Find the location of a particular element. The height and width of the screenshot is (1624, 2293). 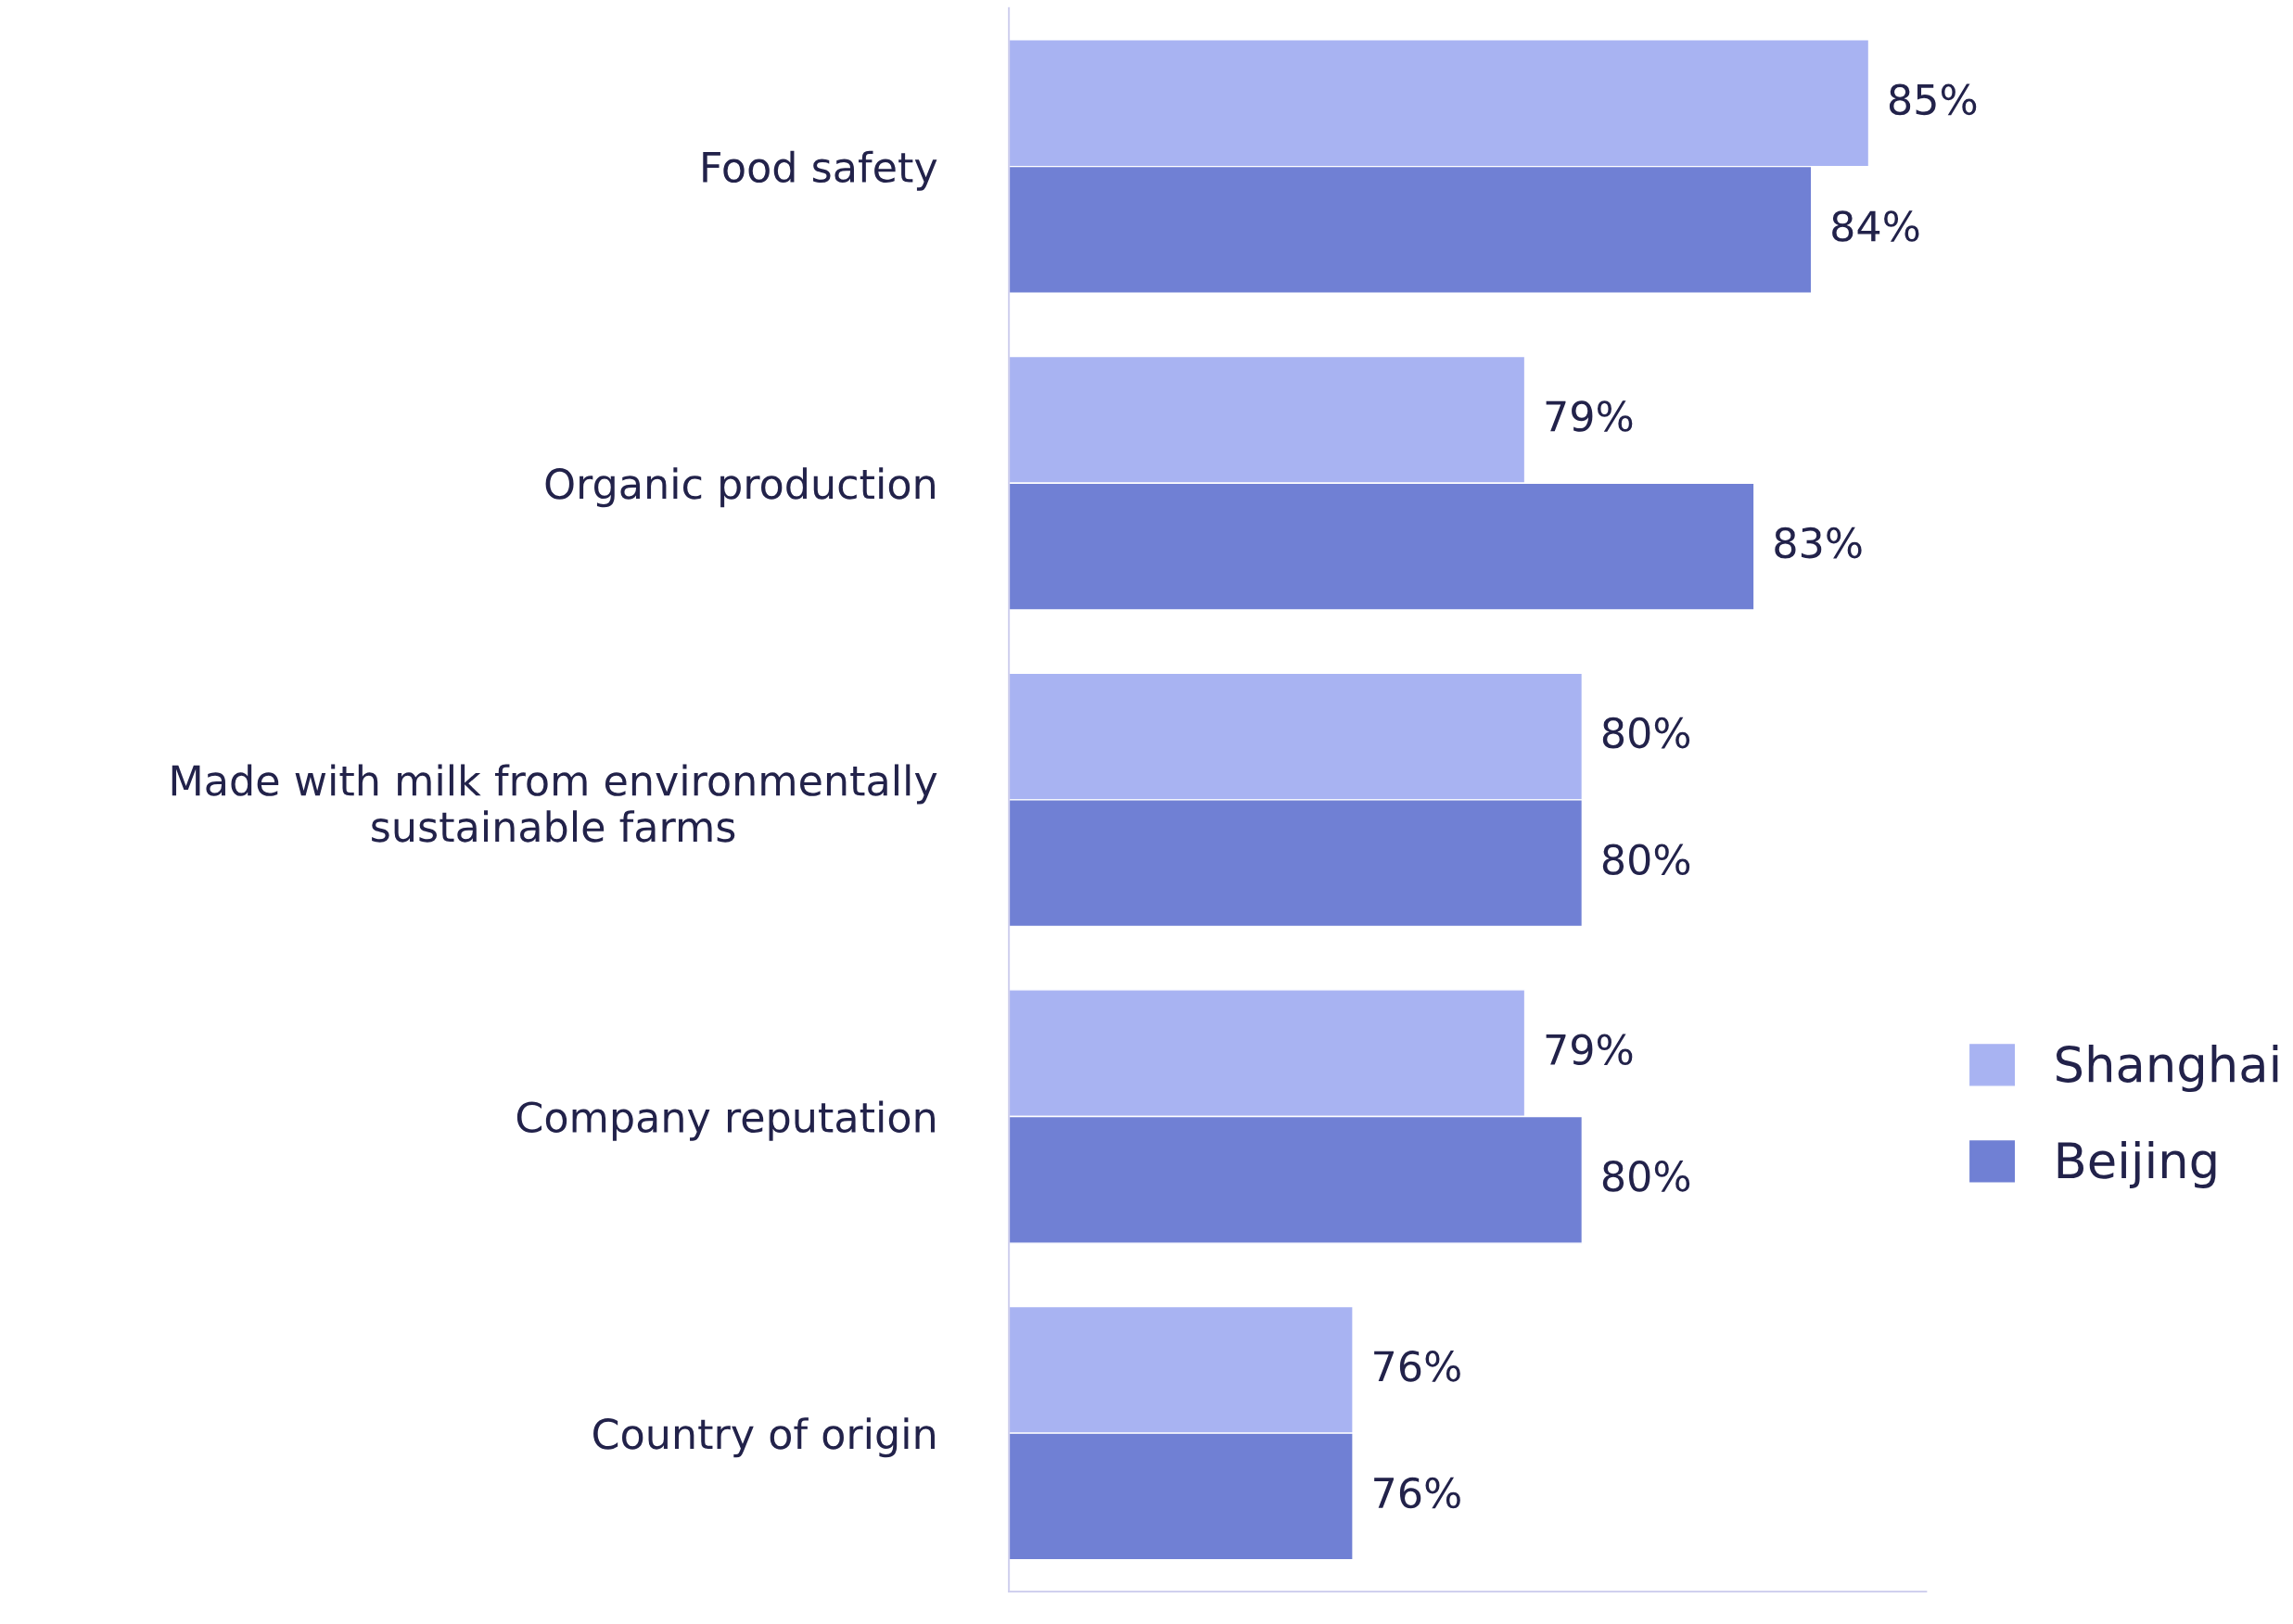

y-tick-label: Organic production is located at coordinates (740, 487).